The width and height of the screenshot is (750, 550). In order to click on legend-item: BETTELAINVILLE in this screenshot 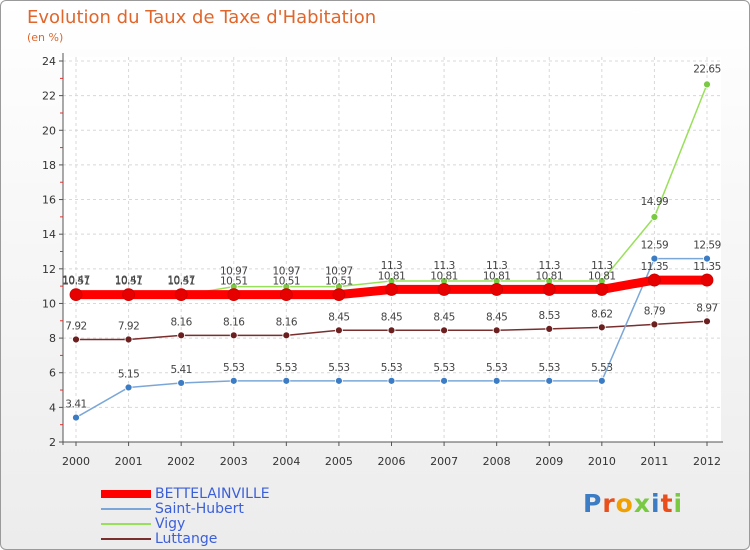, I will do `click(211, 494)`.